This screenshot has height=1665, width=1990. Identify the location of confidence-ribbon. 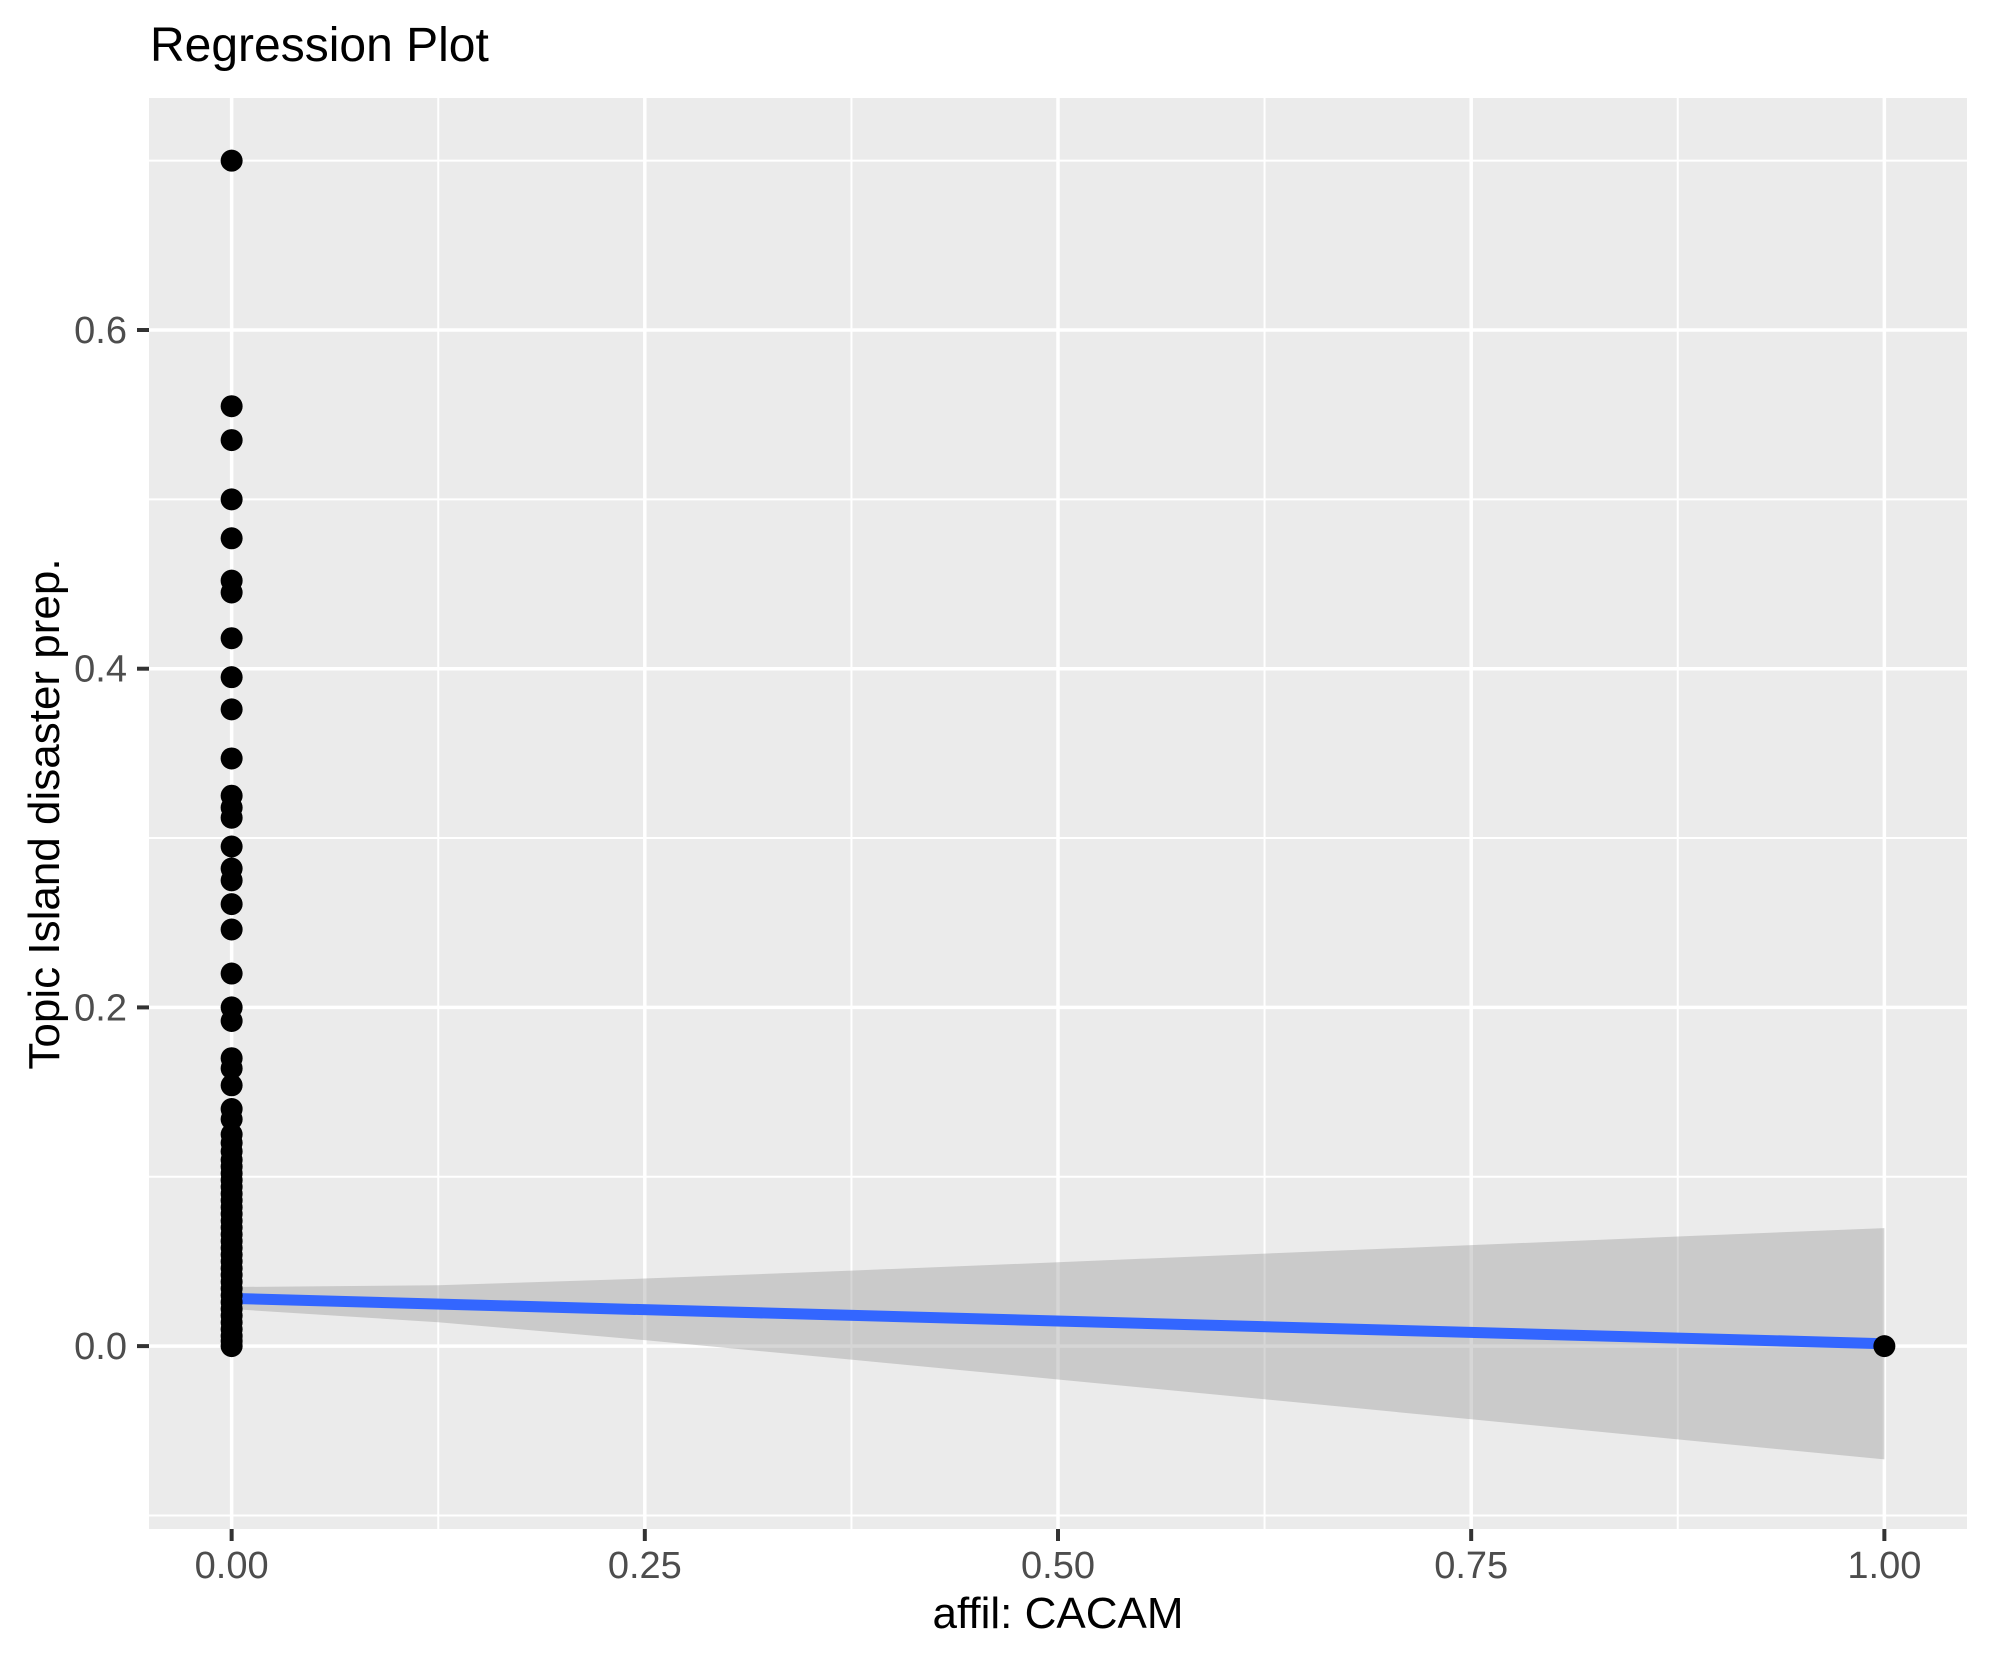
(1058, 1344).